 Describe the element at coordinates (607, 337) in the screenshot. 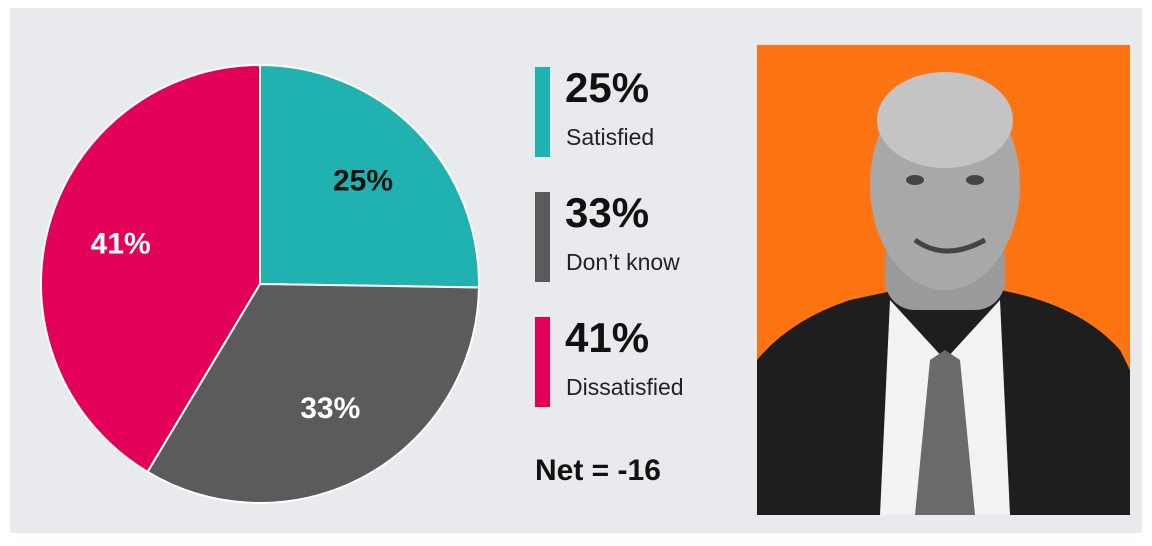

I see `legend-value: 41%` at that location.